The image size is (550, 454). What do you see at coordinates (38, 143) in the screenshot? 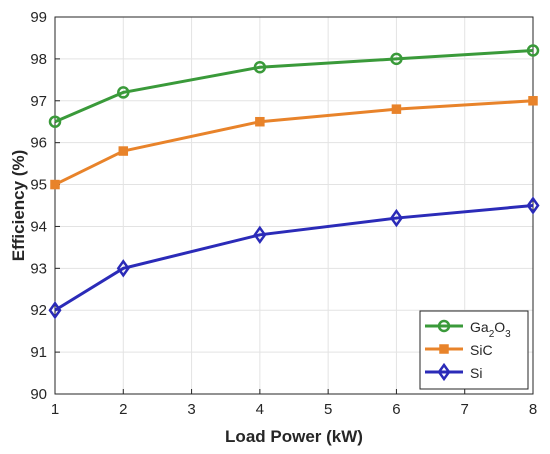
I see `y-tick-label: 96` at bounding box center [38, 143].